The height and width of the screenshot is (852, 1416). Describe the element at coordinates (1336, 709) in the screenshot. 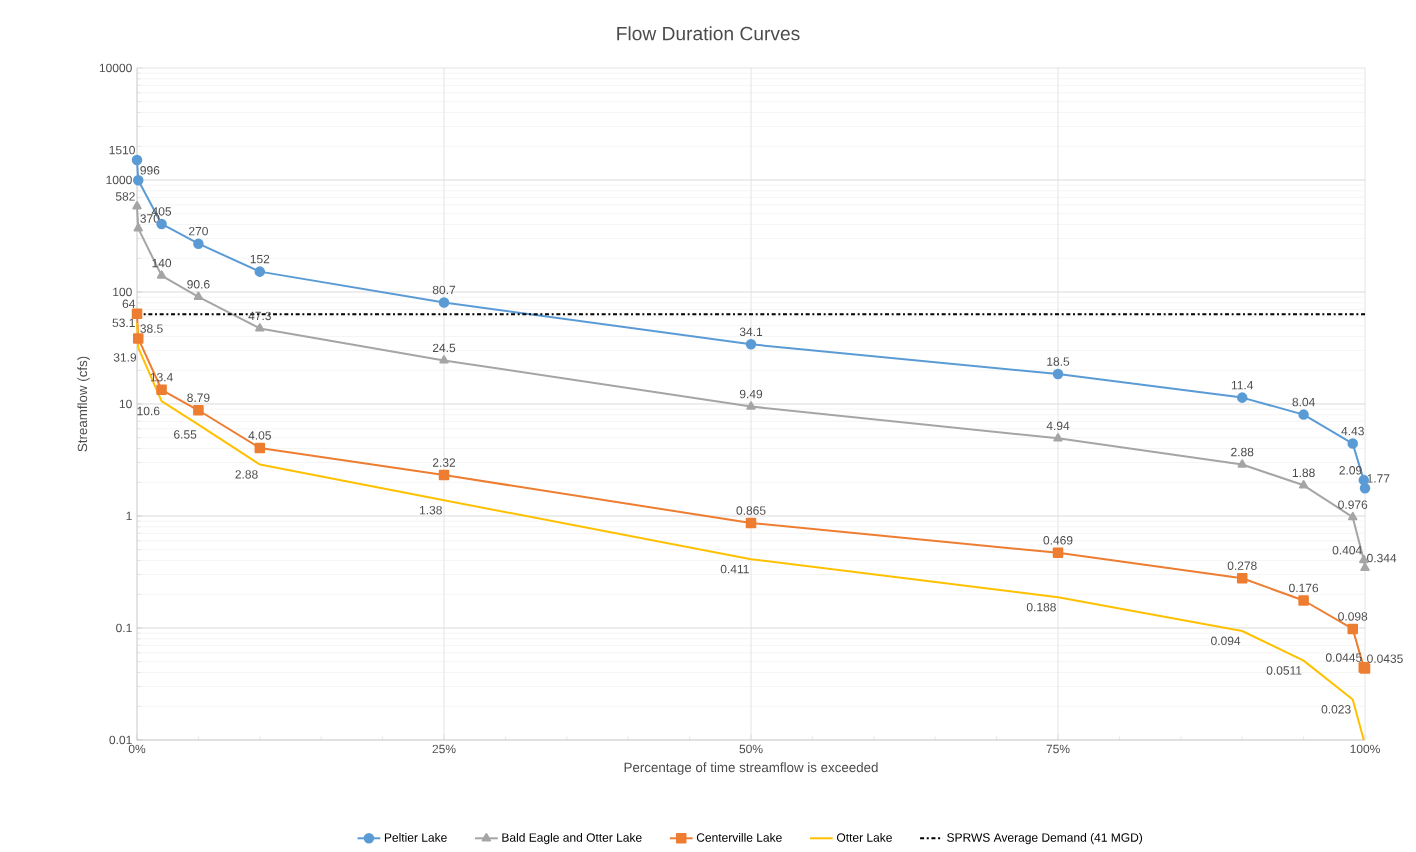

I see `data-label: 0.023` at that location.